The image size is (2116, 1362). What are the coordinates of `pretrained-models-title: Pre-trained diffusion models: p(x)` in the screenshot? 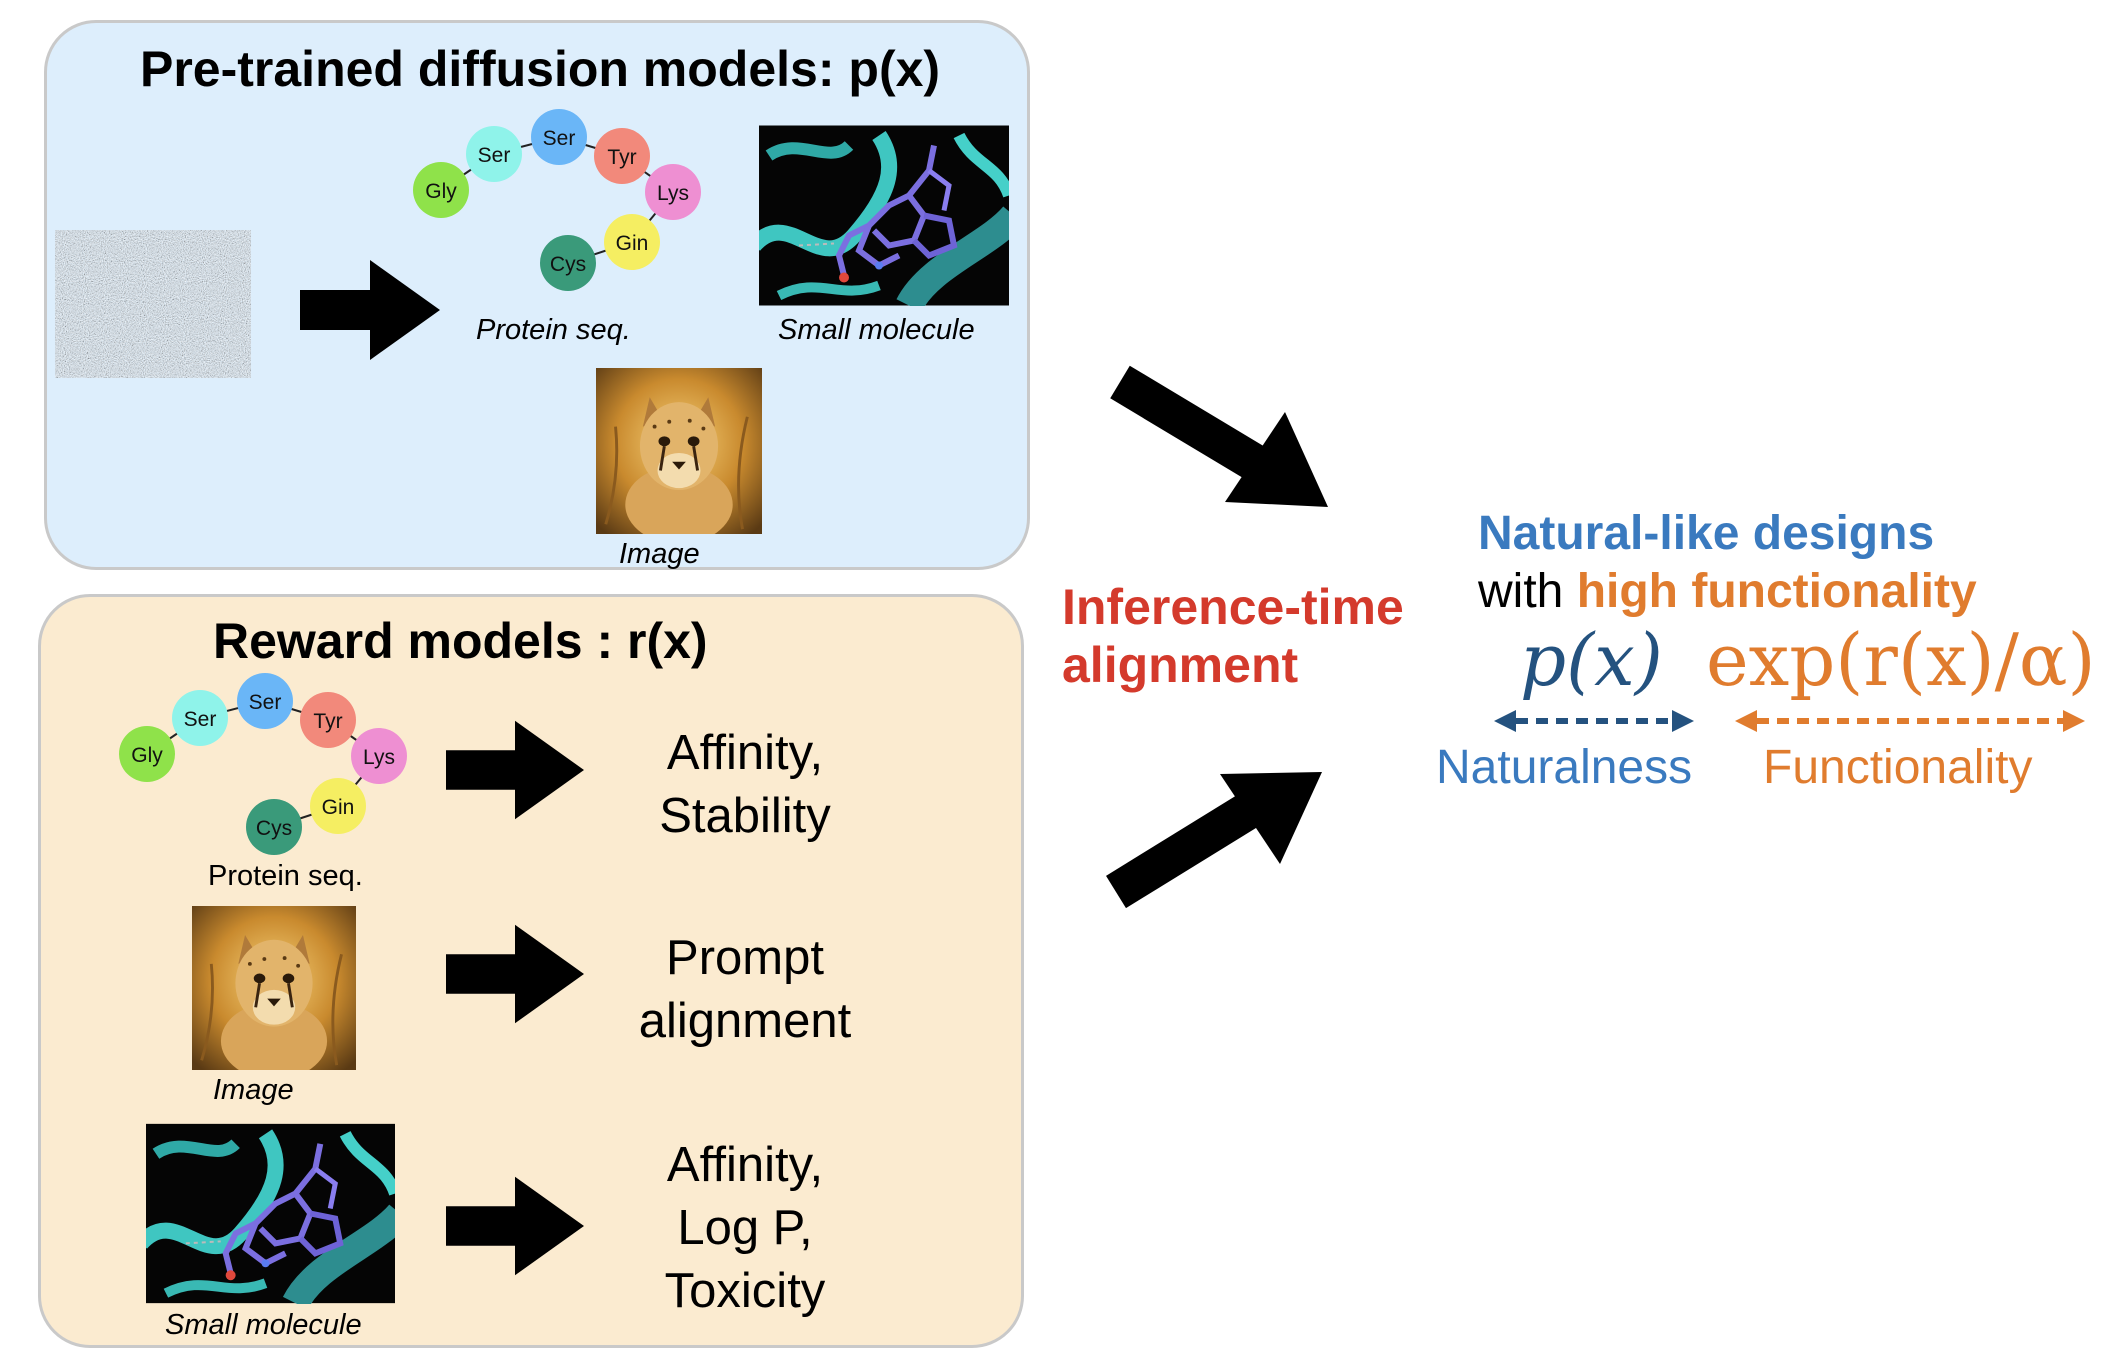 It's located at (540, 69).